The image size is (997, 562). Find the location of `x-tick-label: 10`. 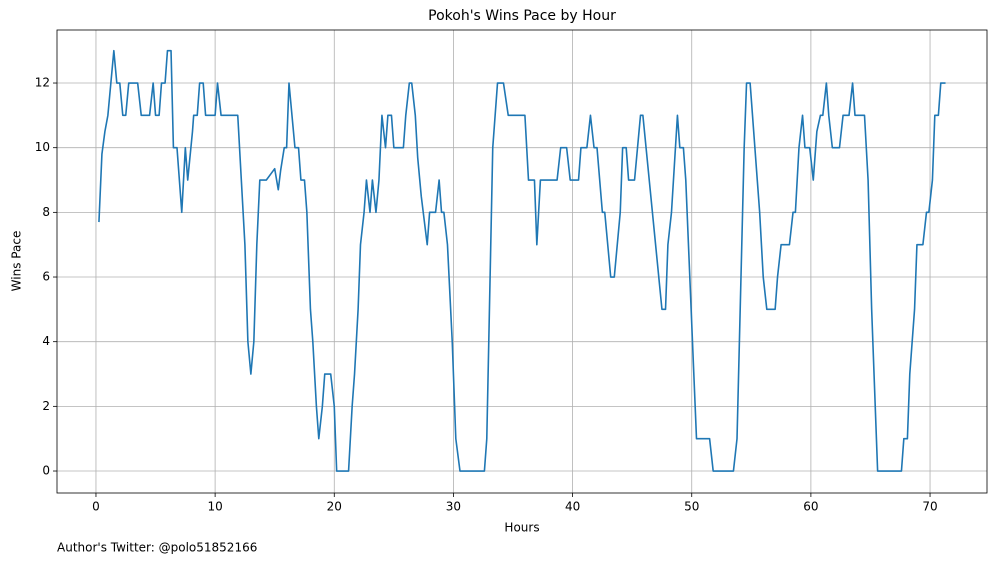

x-tick-label: 10 is located at coordinates (214, 507).